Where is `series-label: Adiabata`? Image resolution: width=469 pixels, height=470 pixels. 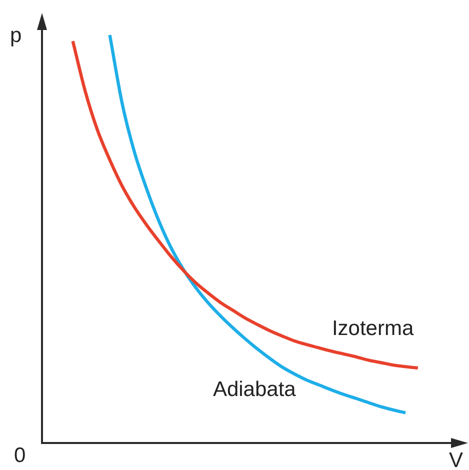
series-label: Adiabata is located at coordinates (254, 390).